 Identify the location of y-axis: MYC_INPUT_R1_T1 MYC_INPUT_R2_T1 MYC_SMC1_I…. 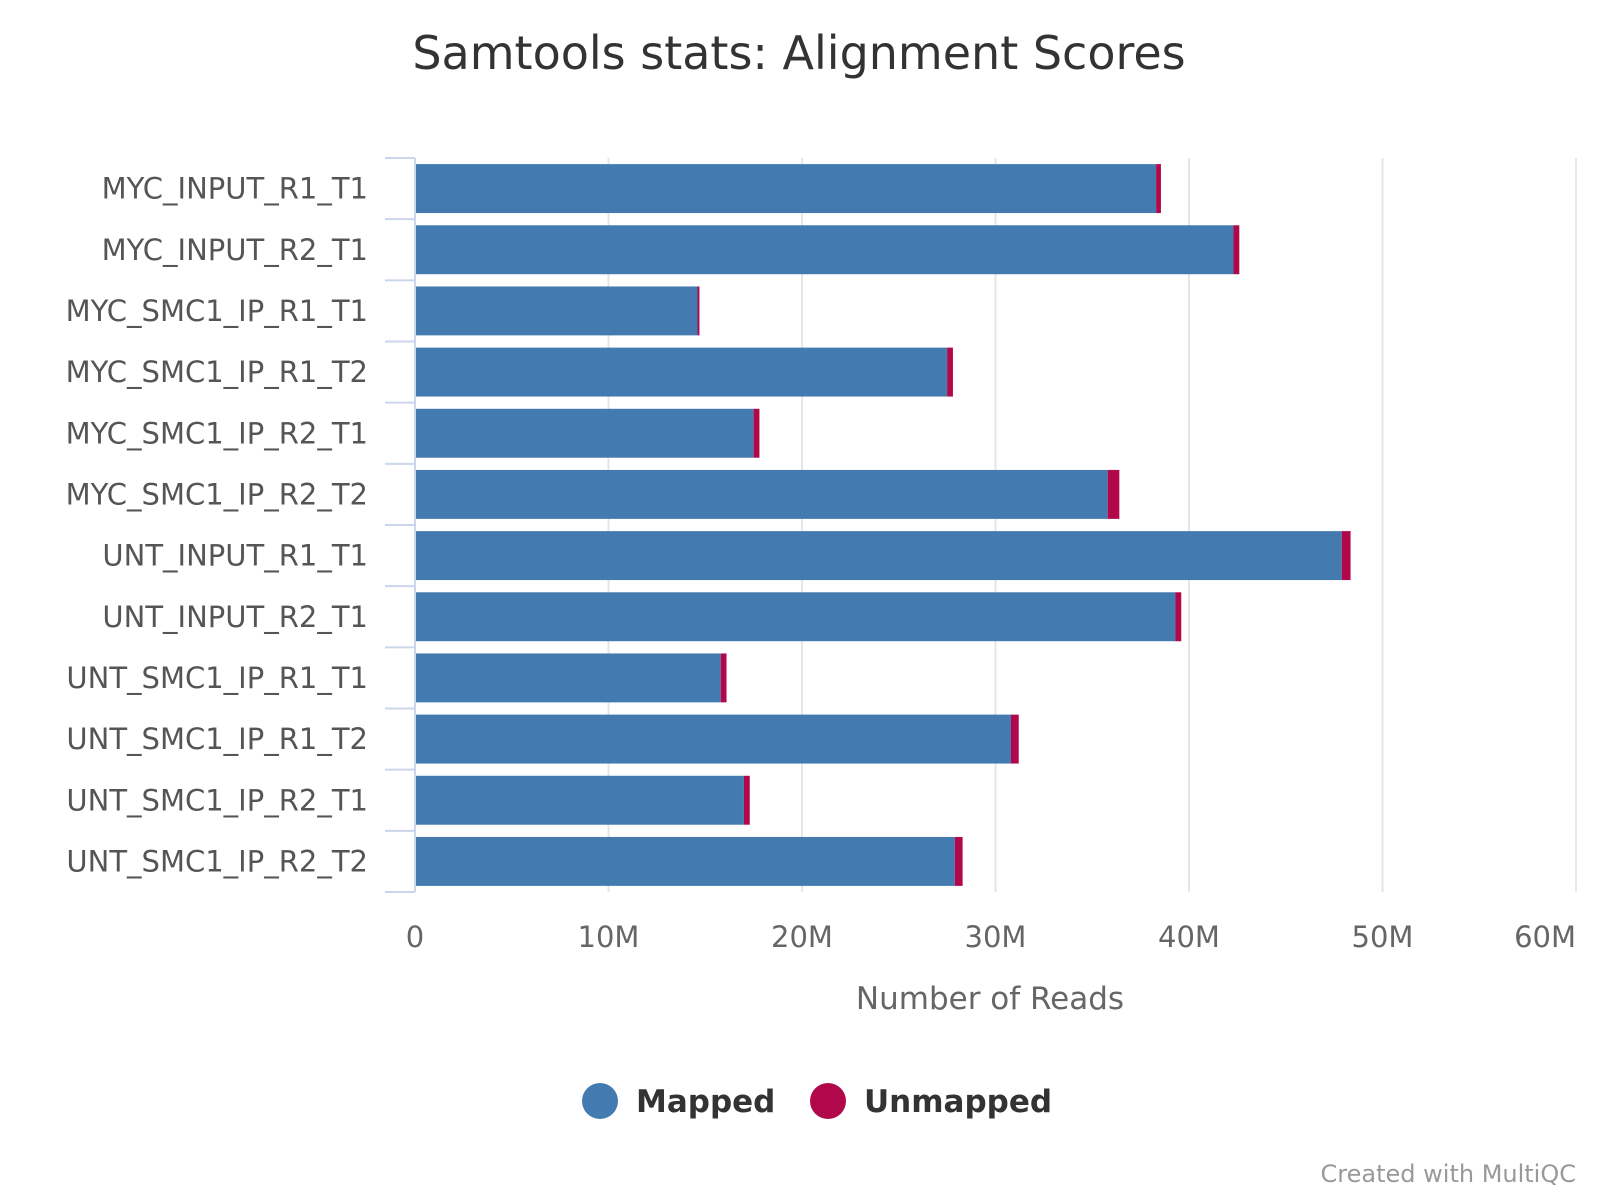
(241, 525).